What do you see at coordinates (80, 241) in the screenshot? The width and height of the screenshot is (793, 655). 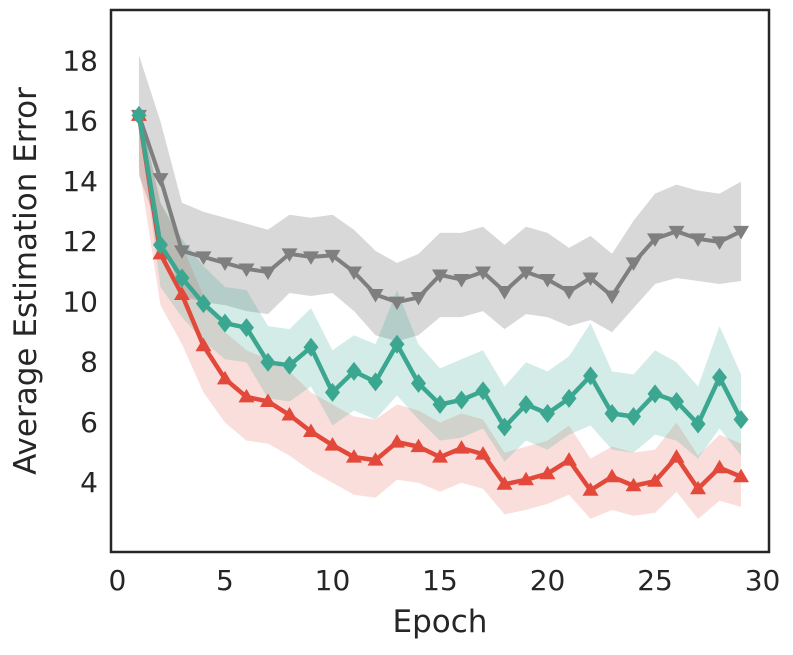 I see `y-tick-label: 12` at bounding box center [80, 241].